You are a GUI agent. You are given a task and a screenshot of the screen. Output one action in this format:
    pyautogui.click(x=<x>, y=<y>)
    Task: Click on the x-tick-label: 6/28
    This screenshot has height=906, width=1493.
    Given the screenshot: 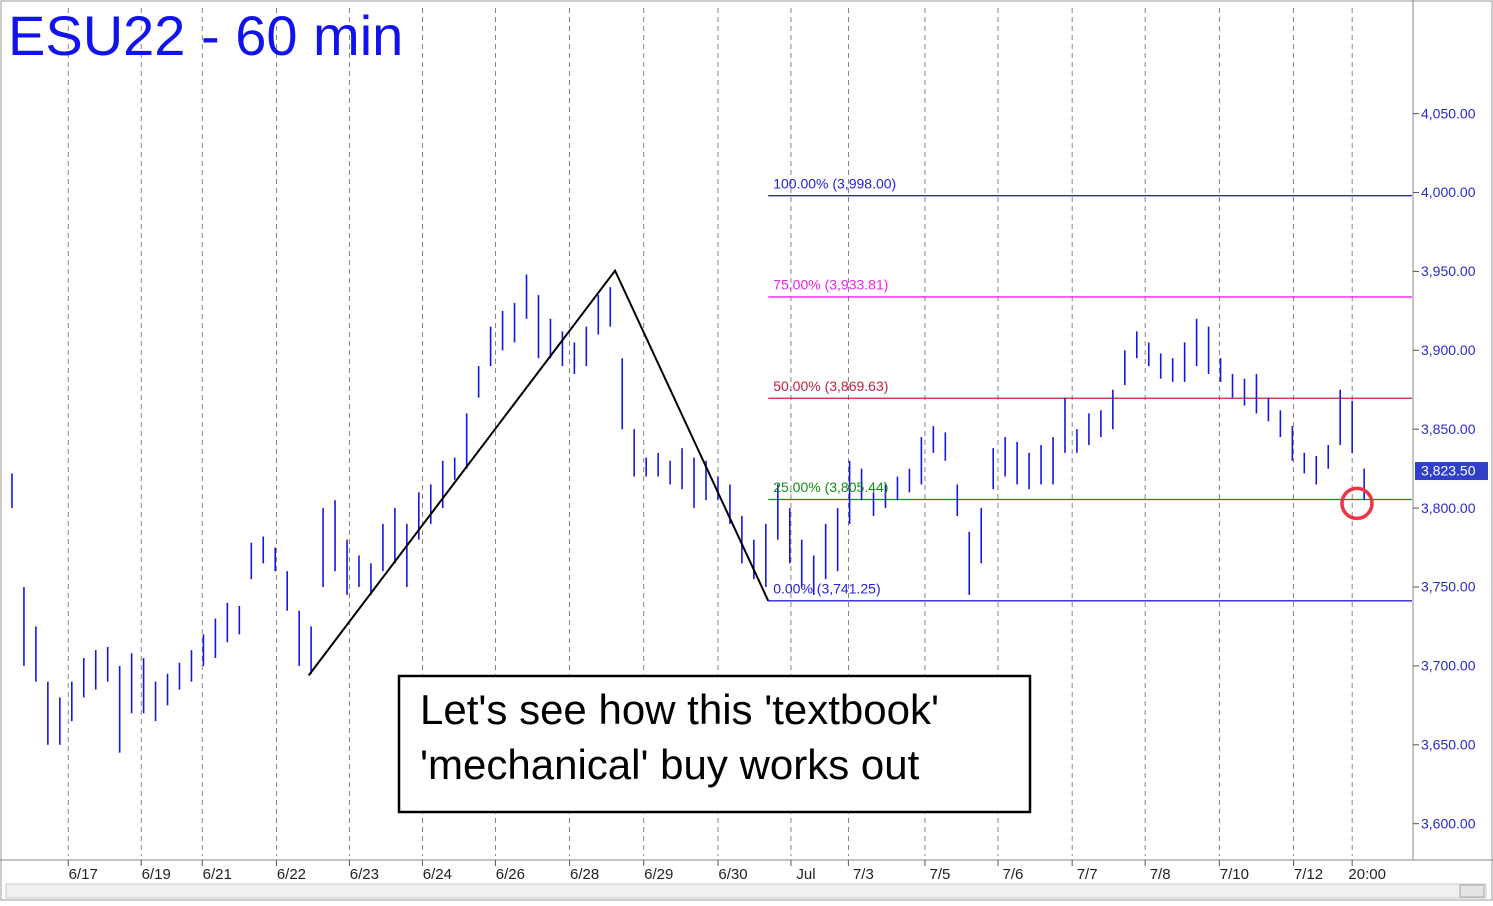 What is the action you would take?
    pyautogui.click(x=584, y=874)
    